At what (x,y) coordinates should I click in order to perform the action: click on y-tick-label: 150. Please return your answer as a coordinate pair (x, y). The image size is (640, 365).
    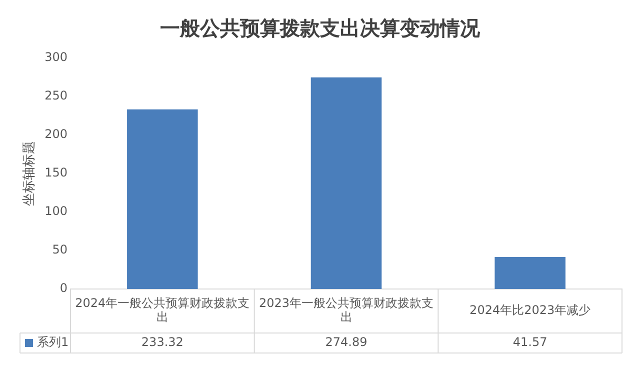
    Looking at the image, I should click on (56, 173).